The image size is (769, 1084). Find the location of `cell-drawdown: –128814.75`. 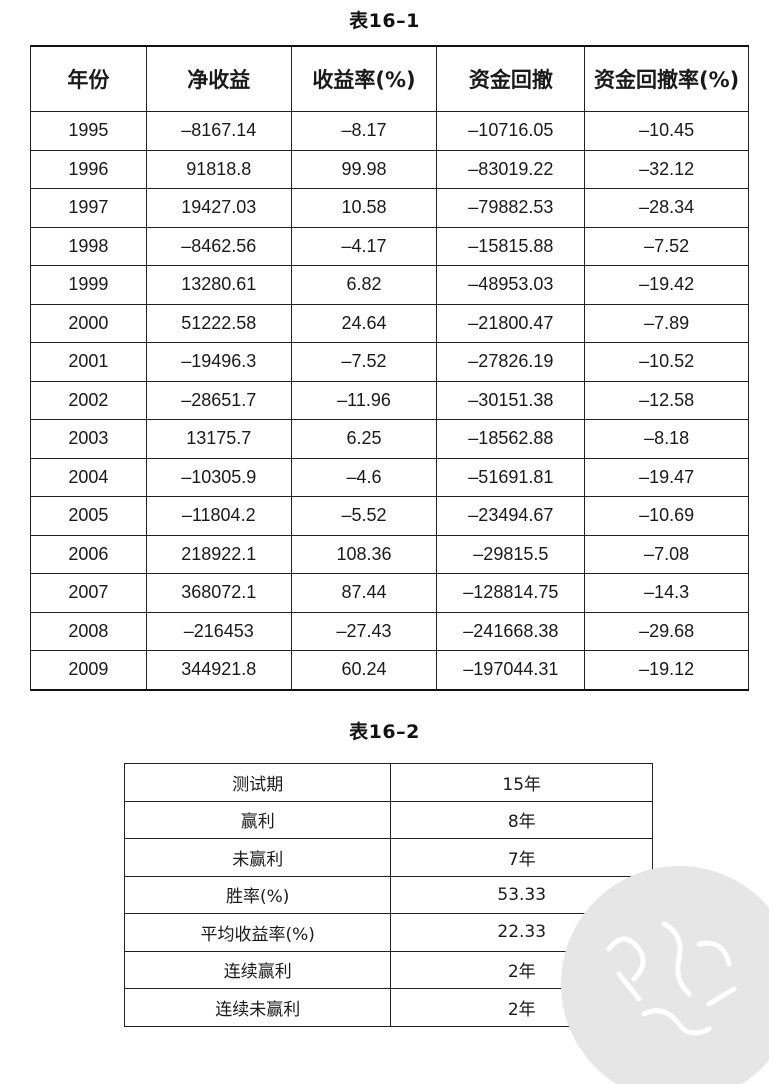

cell-drawdown: –128814.75 is located at coordinates (511, 593).